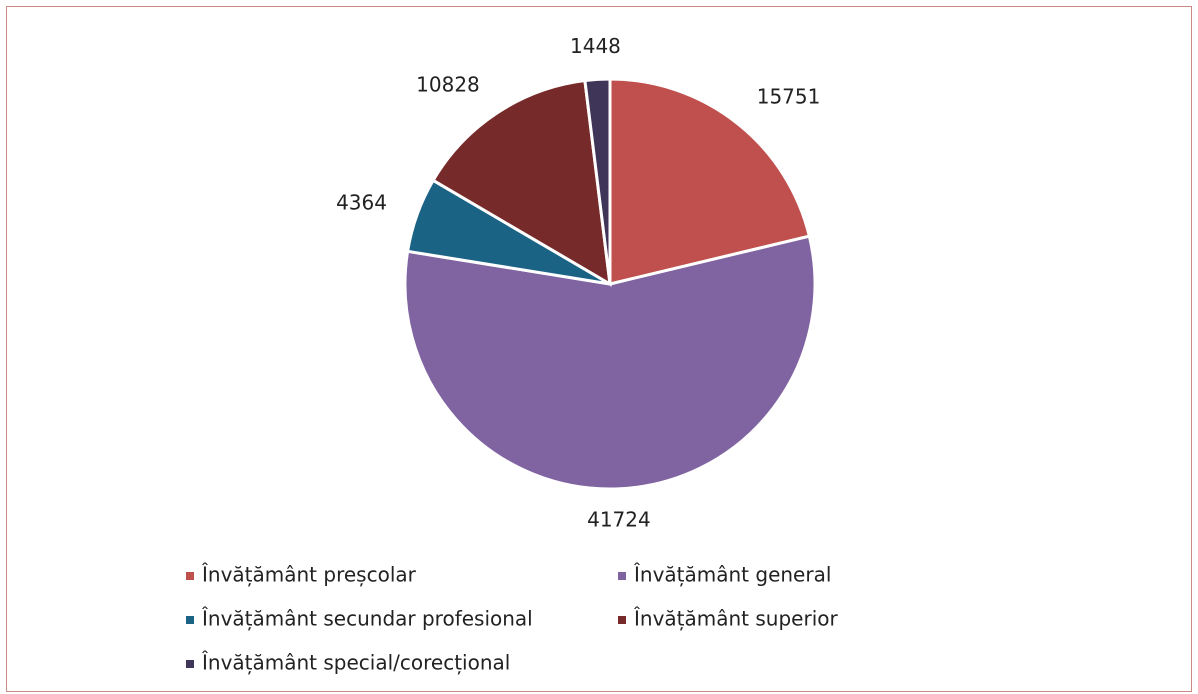  Describe the element at coordinates (619, 519) in the screenshot. I see `data-label: 41724` at that location.